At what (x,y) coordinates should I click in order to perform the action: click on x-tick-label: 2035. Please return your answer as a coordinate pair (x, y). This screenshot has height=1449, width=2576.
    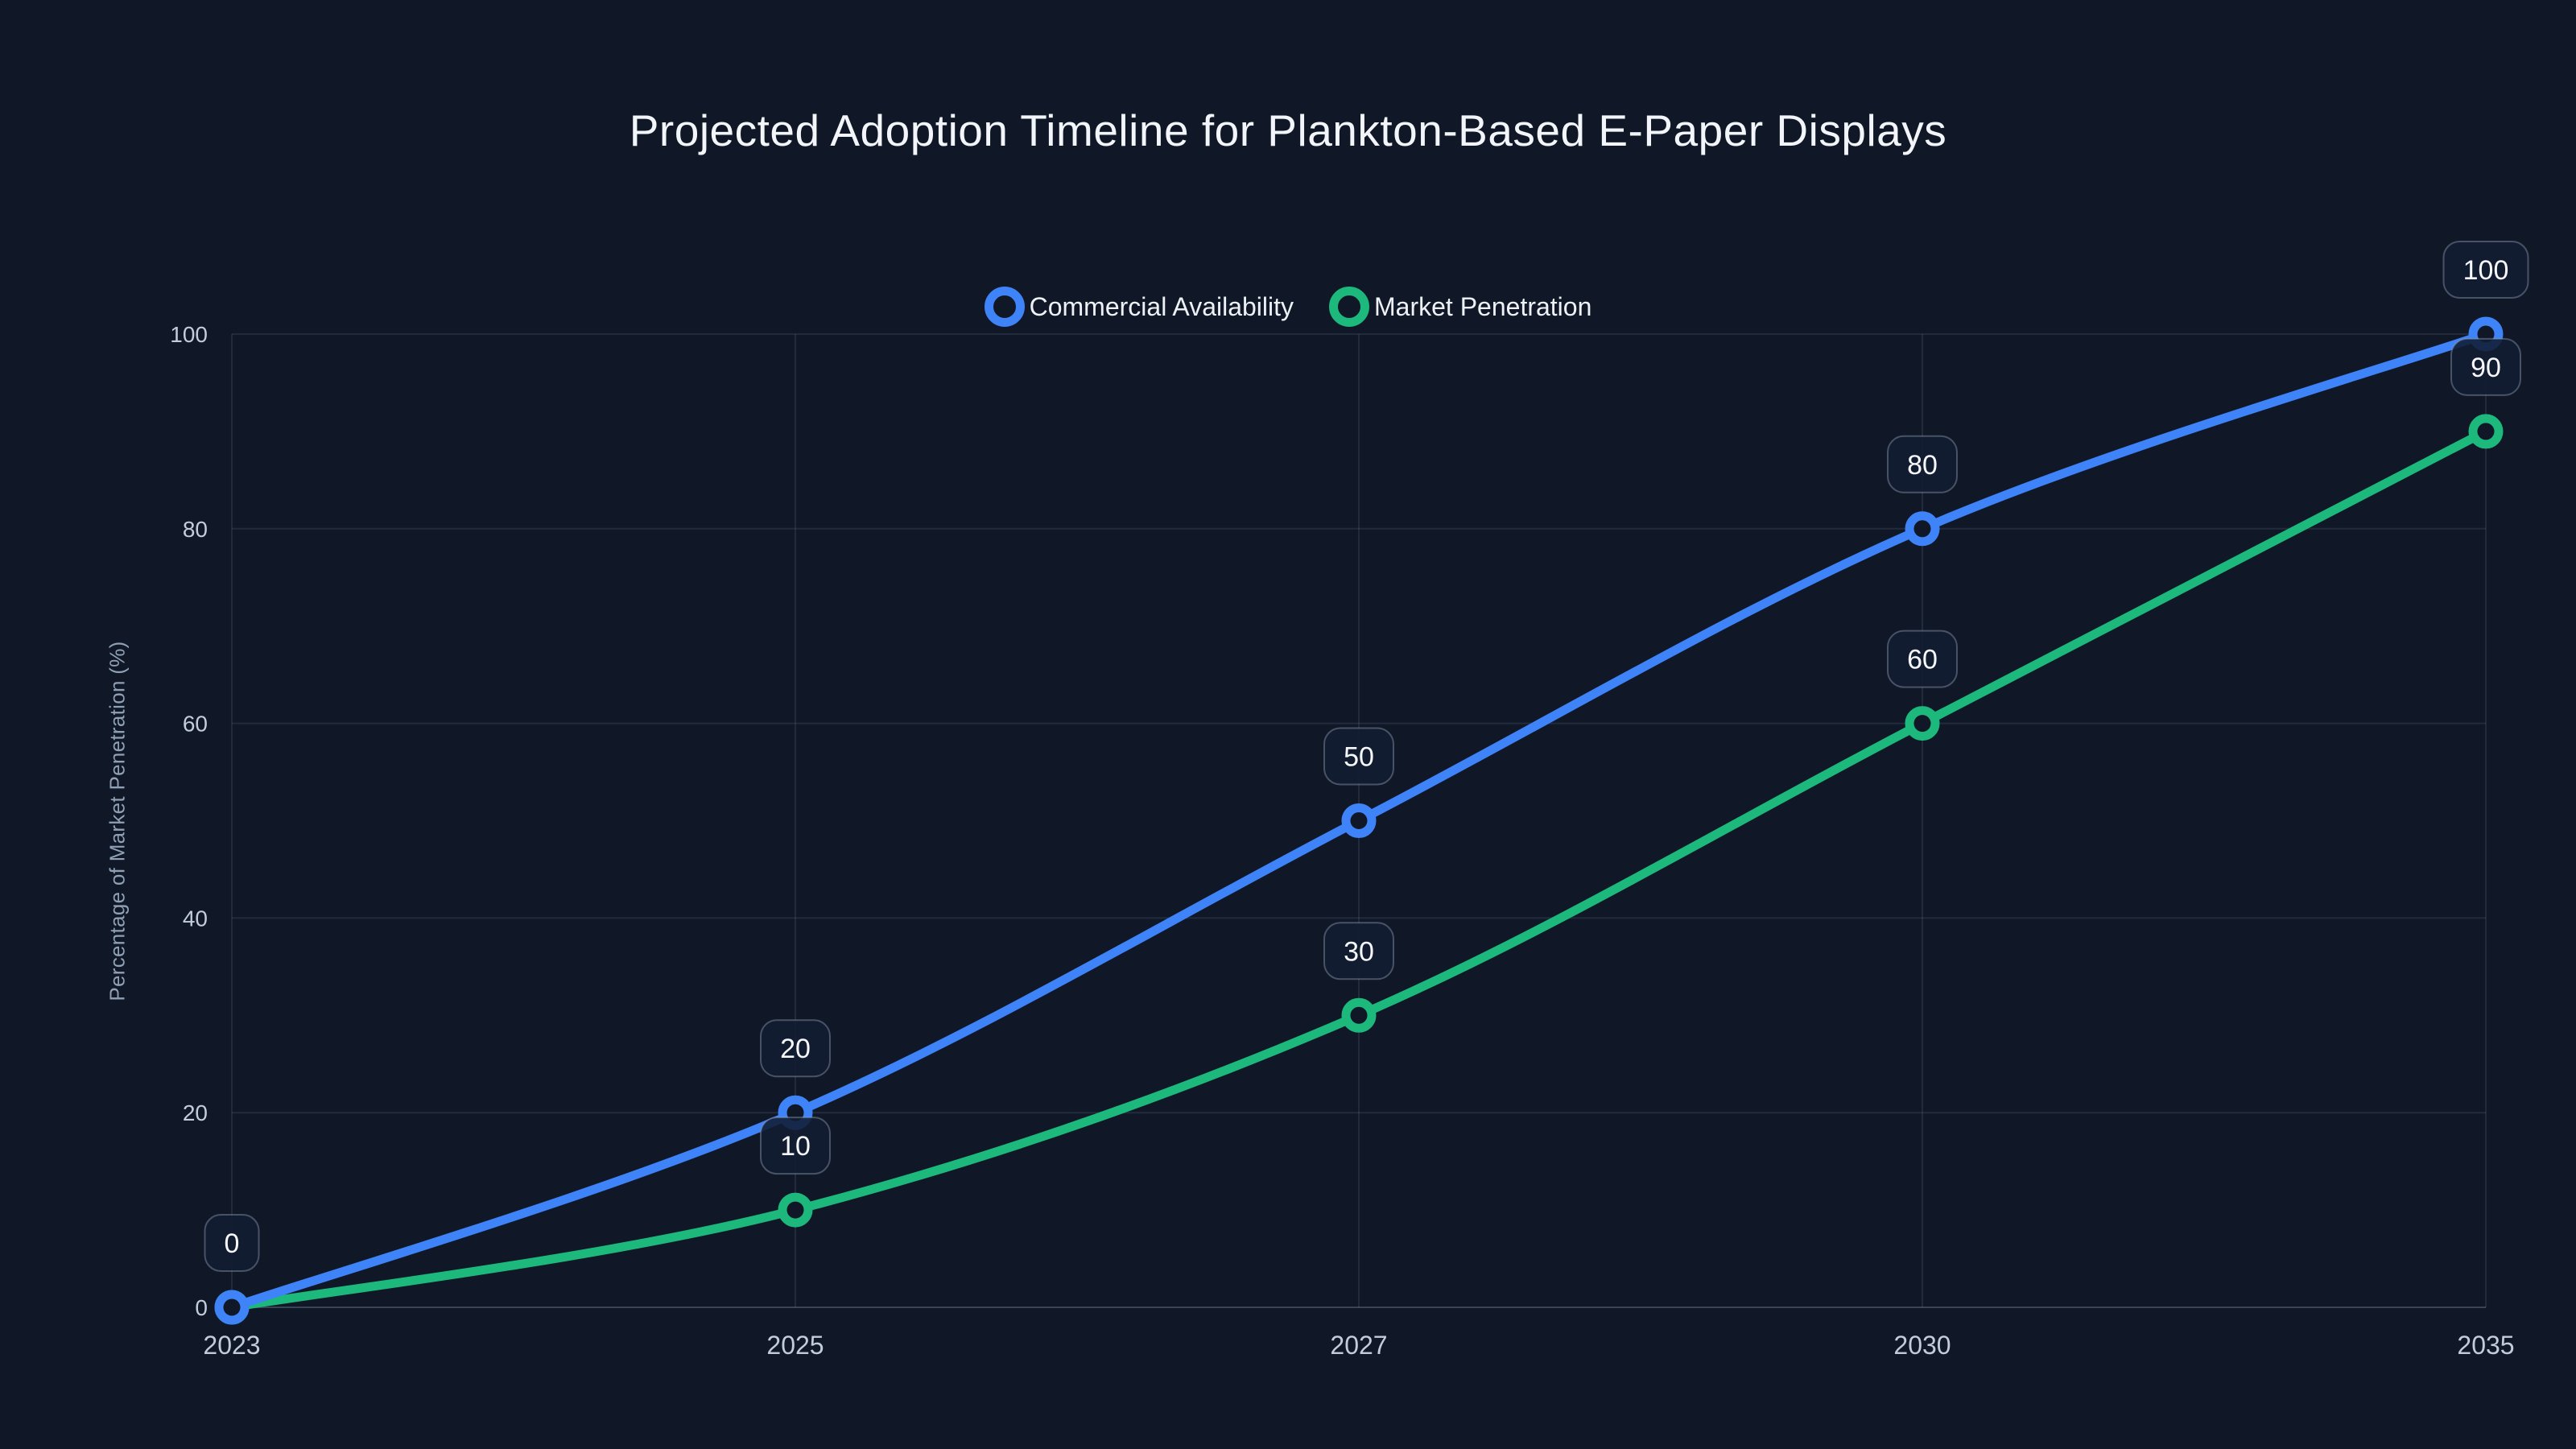
    Looking at the image, I should click on (2485, 1345).